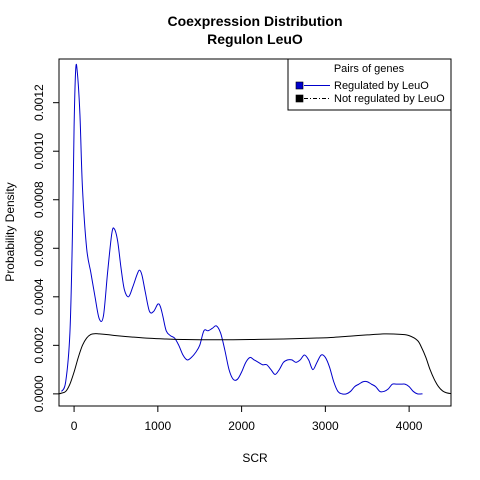 This screenshot has width=480, height=480. Describe the element at coordinates (39, 296) in the screenshot. I see `y-tick-label: 0.0004` at that location.